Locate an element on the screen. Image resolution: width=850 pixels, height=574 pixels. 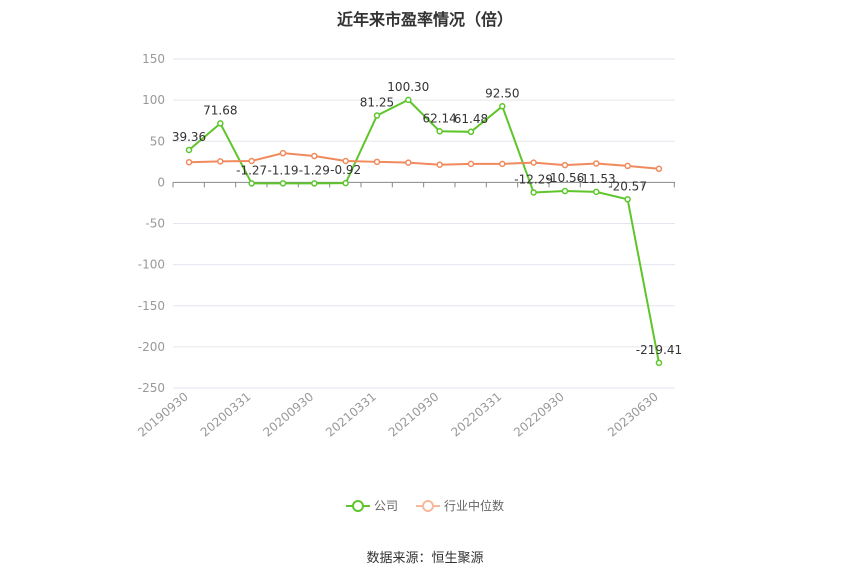
data-label: -20.57 is located at coordinates (627, 186).